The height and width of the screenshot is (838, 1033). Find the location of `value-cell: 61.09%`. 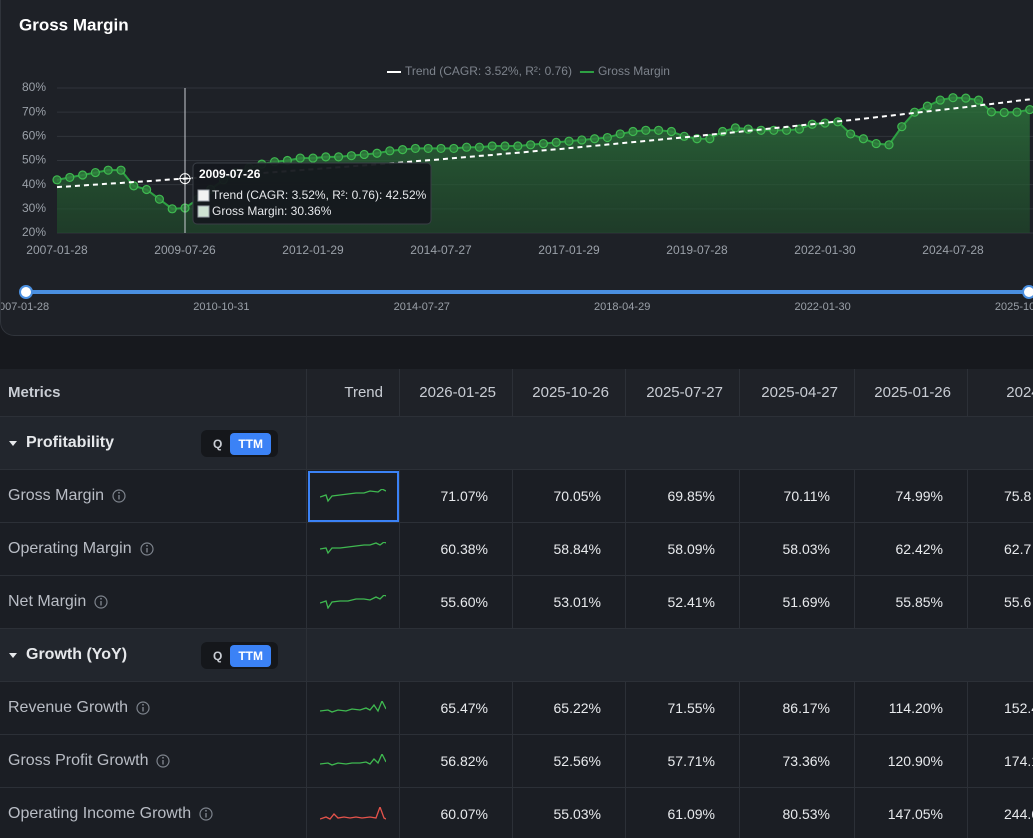

value-cell: 61.09% is located at coordinates (683, 813).